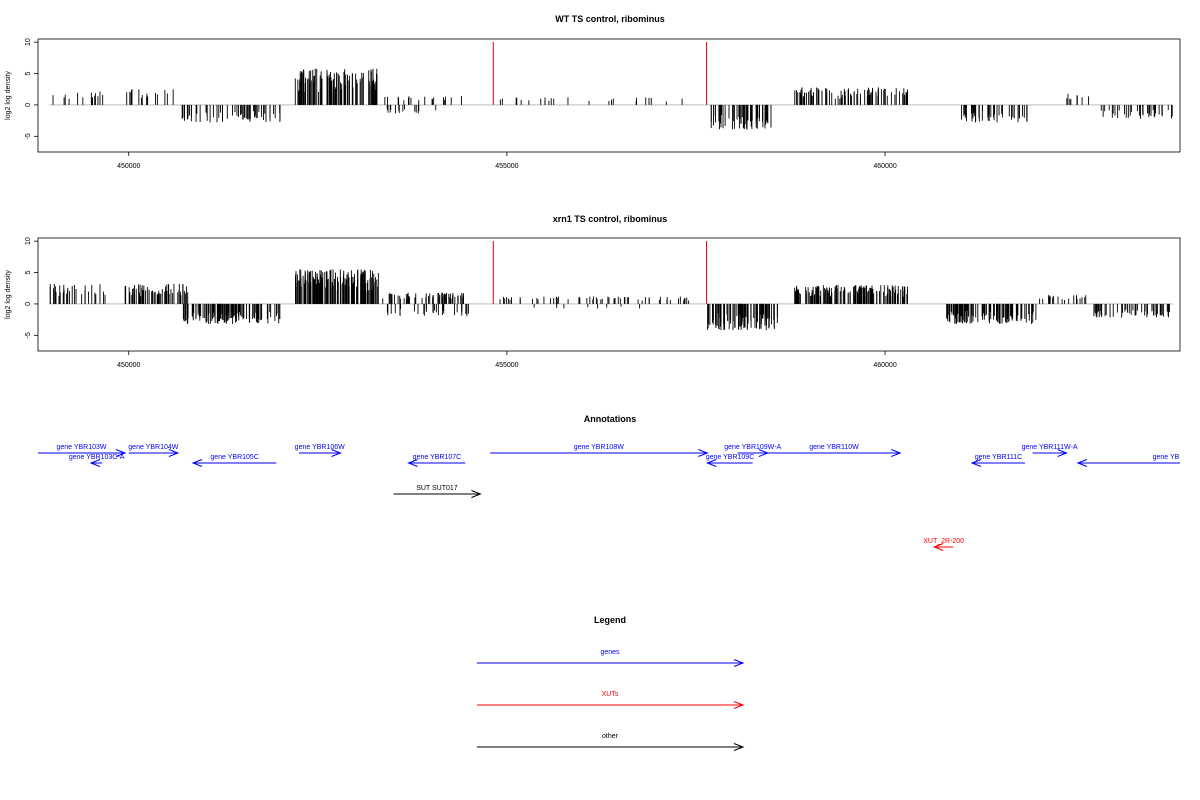 Image resolution: width=1200 pixels, height=800 pixels. What do you see at coordinates (437, 488) in the screenshot?
I see `feature-label: SUT SUT017` at bounding box center [437, 488].